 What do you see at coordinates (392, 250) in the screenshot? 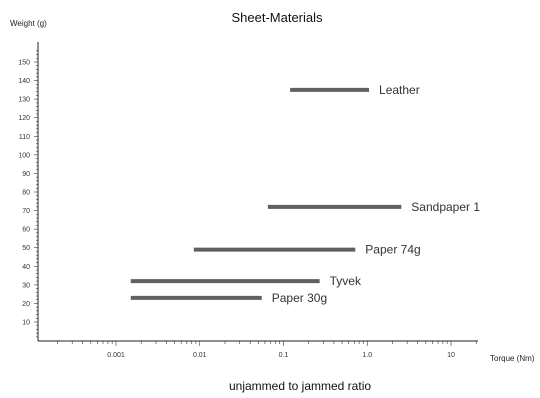
I see `bar-label: Paper 74g` at bounding box center [392, 250].